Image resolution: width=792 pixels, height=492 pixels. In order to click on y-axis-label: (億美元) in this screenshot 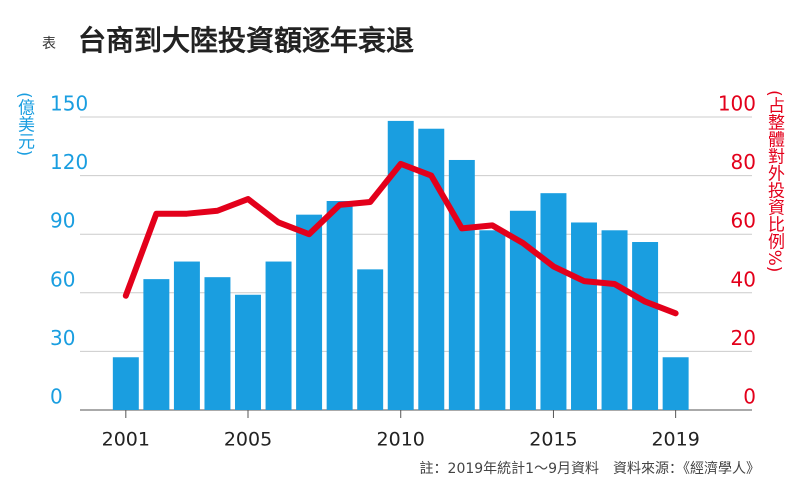, I will do `click(24, 124)`.